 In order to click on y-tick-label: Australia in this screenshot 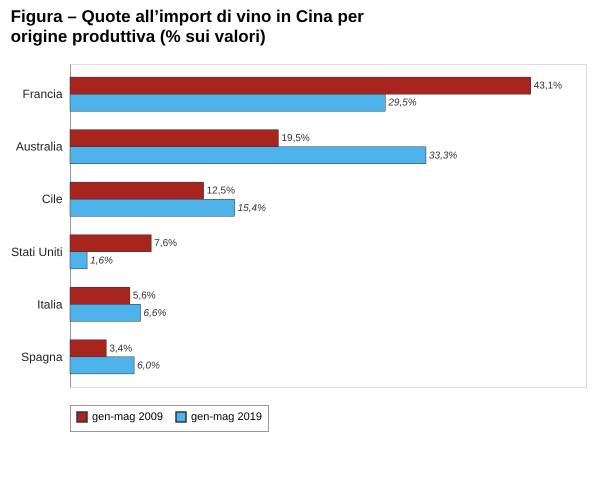, I will do `click(39, 147)`.